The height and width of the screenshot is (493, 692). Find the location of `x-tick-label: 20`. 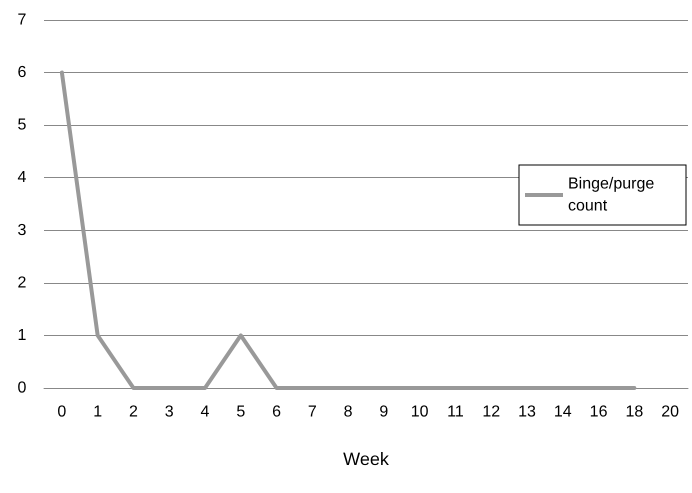

x-tick-label: 20 is located at coordinates (670, 412).